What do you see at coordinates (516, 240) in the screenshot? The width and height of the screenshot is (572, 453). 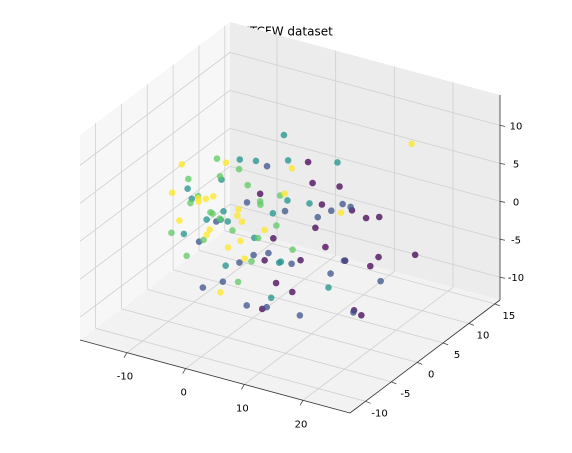 I see `z-tick-label: -5` at bounding box center [516, 240].